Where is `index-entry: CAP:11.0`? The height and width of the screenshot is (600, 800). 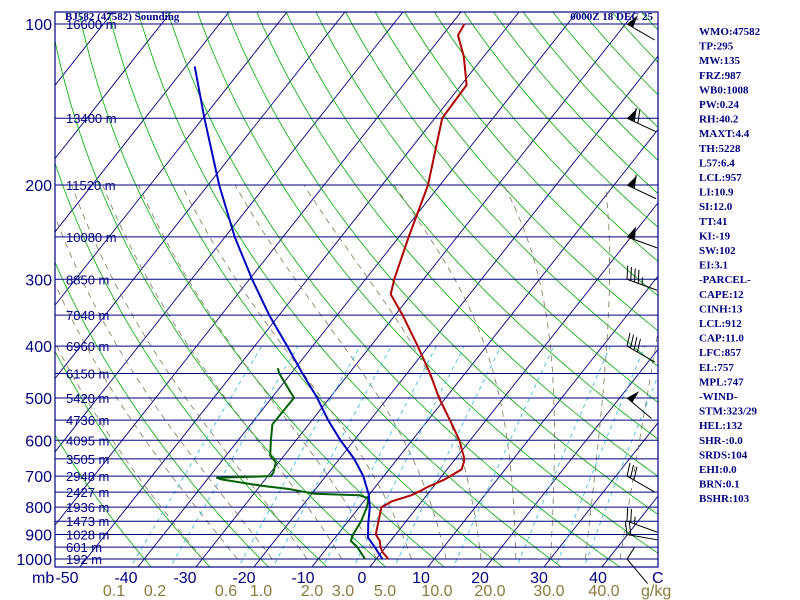 index-entry: CAP:11.0 is located at coordinates (721, 339).